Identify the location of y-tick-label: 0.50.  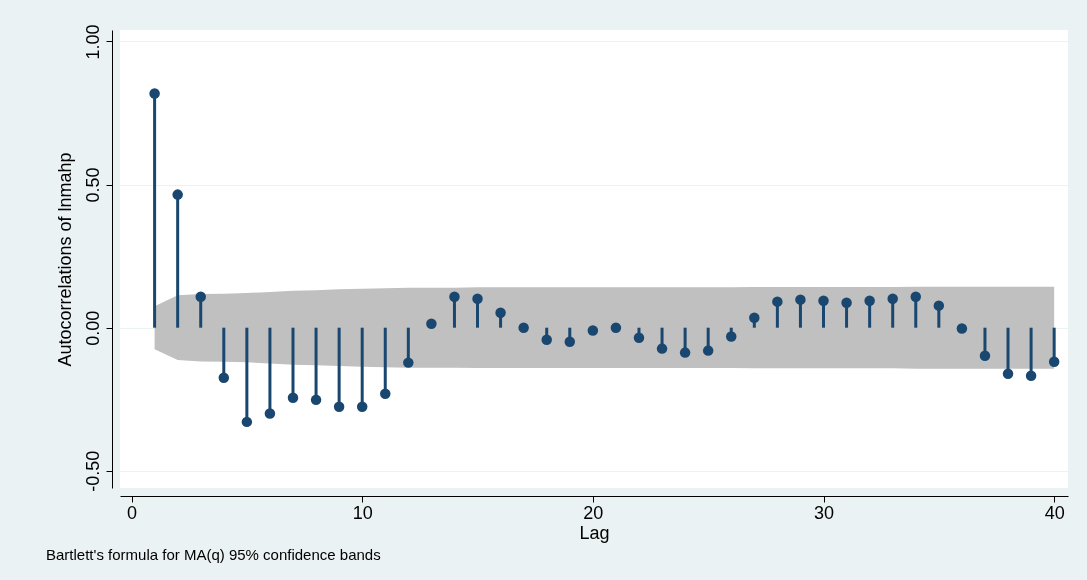
(92, 185).